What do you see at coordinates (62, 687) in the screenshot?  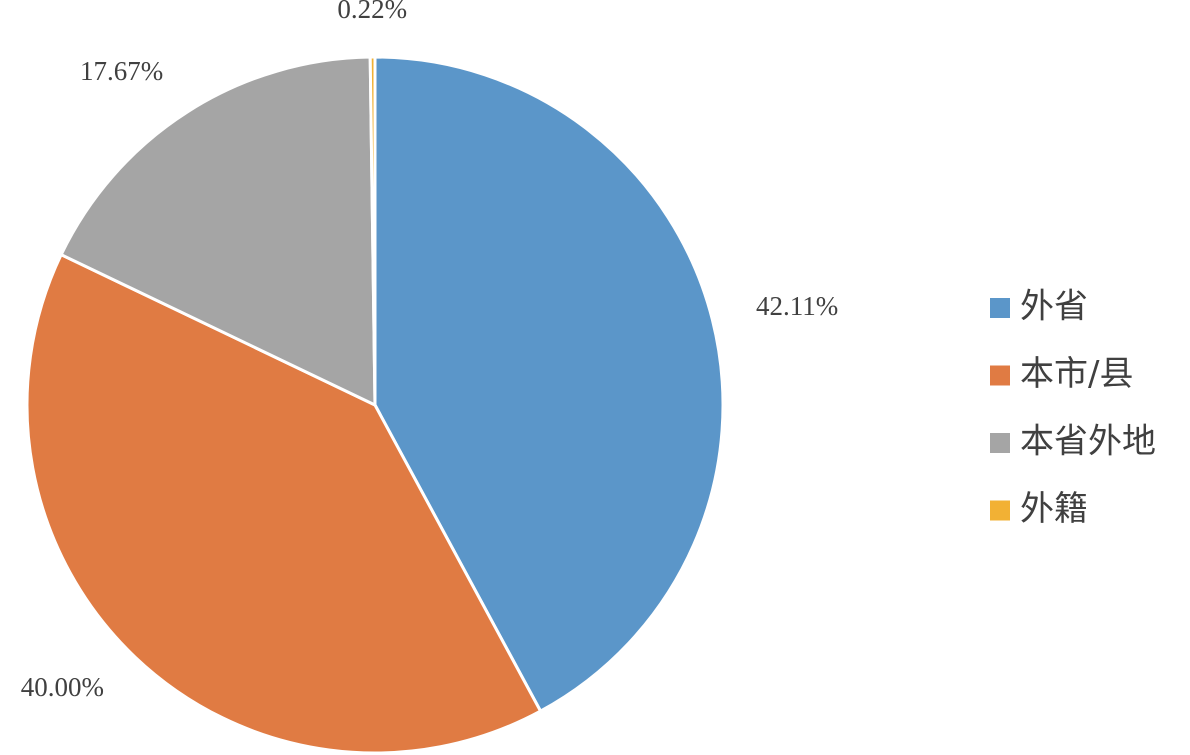 I see `data-label: 40.00%` at bounding box center [62, 687].